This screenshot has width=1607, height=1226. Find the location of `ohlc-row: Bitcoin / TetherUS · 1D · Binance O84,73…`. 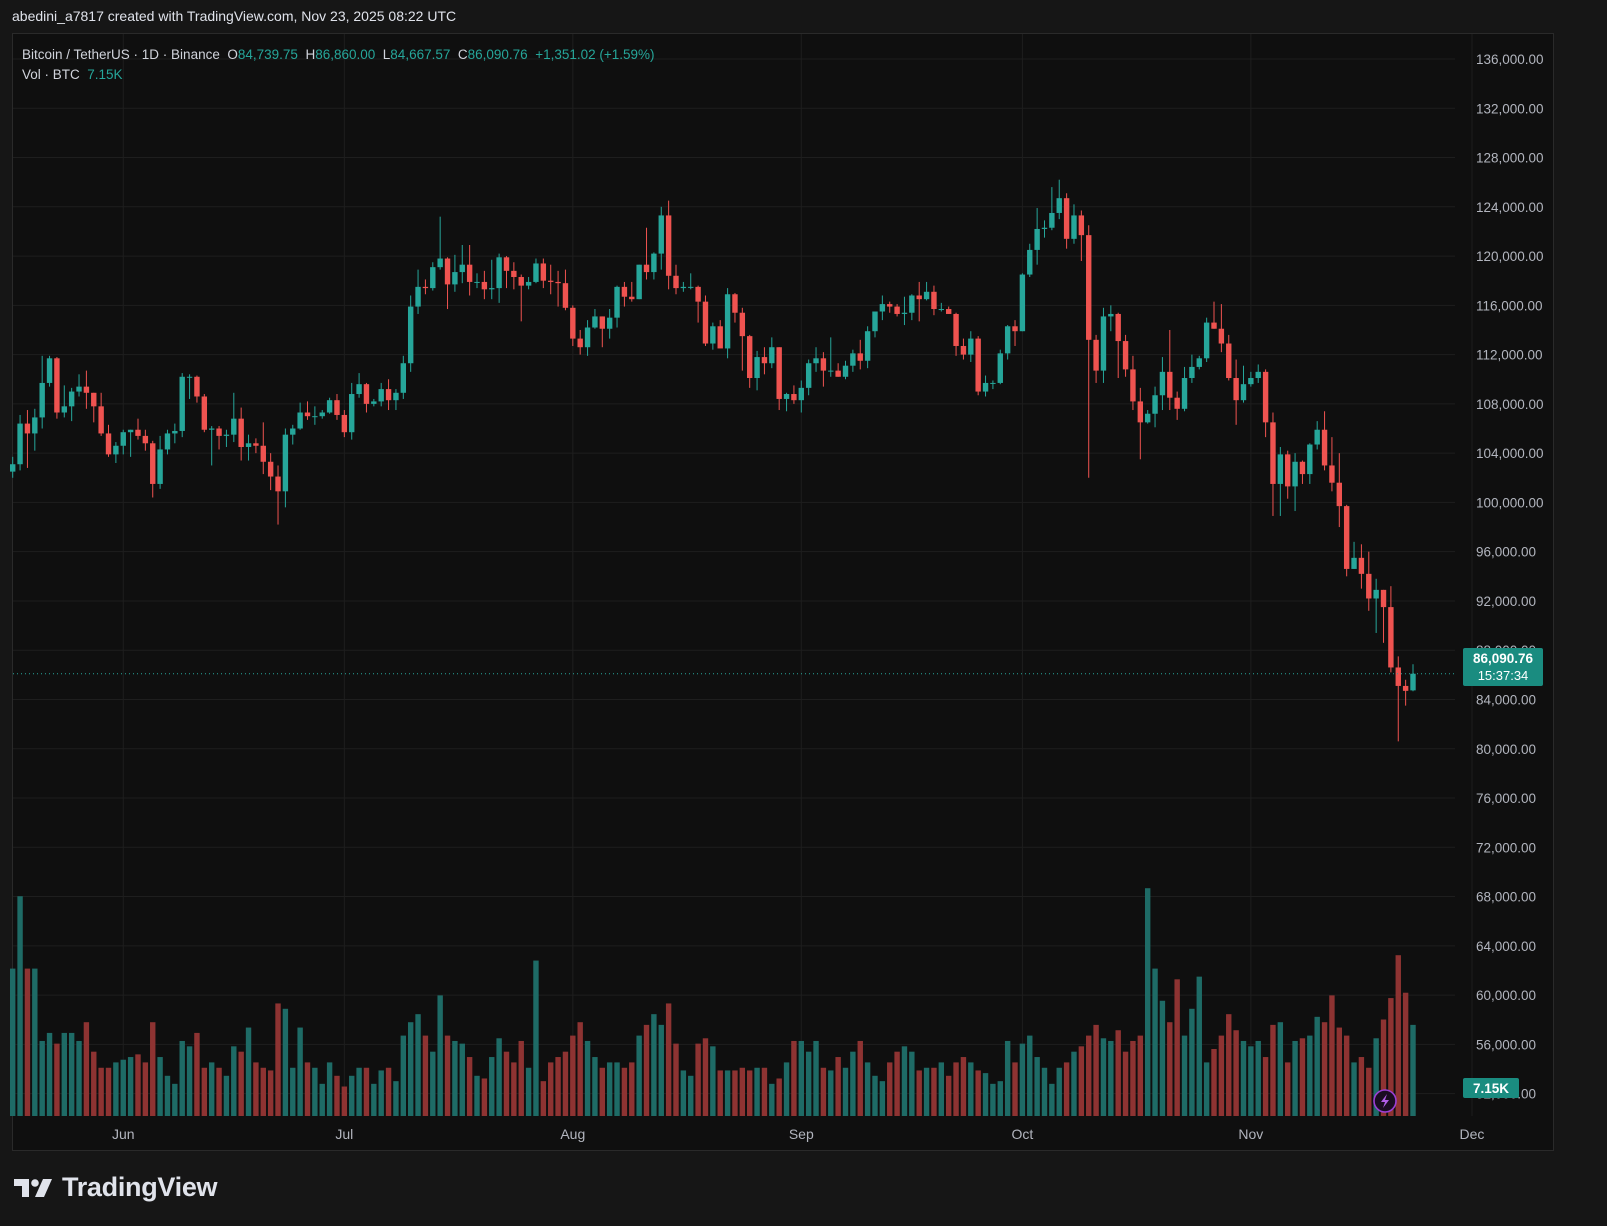

ohlc-row: Bitcoin / TetherUS · 1D · Binance O84,73… is located at coordinates (338, 55).